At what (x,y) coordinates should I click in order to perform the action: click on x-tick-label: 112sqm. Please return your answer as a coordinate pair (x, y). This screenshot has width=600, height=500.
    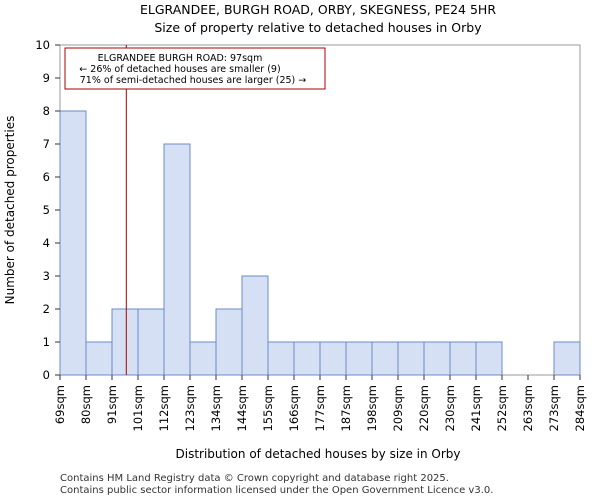
    Looking at the image, I should click on (164, 408).